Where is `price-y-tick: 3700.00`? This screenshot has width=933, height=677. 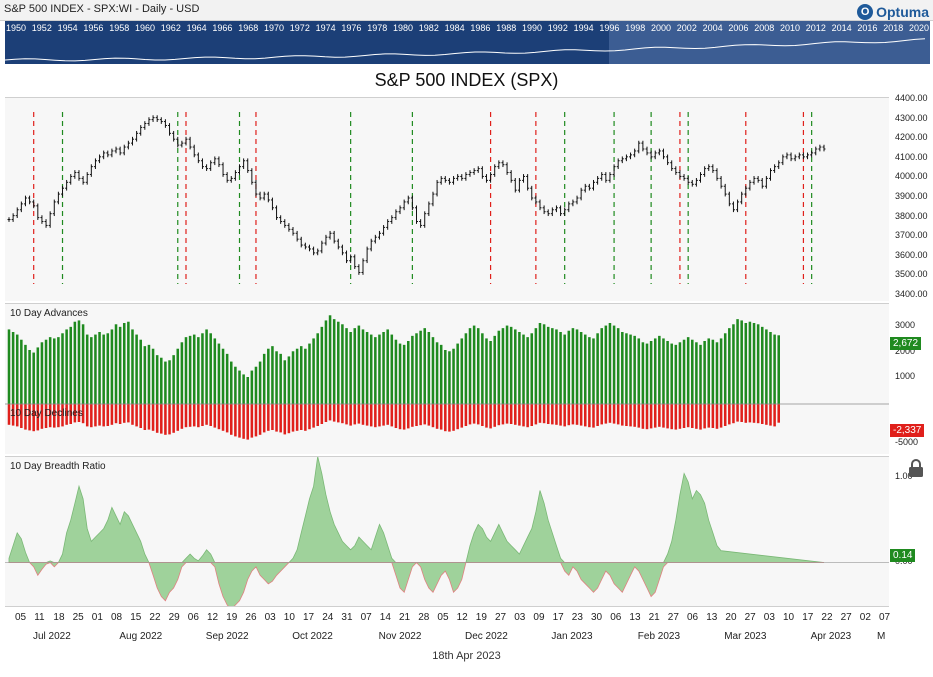 price-y-tick: 3700.00 is located at coordinates (911, 235).